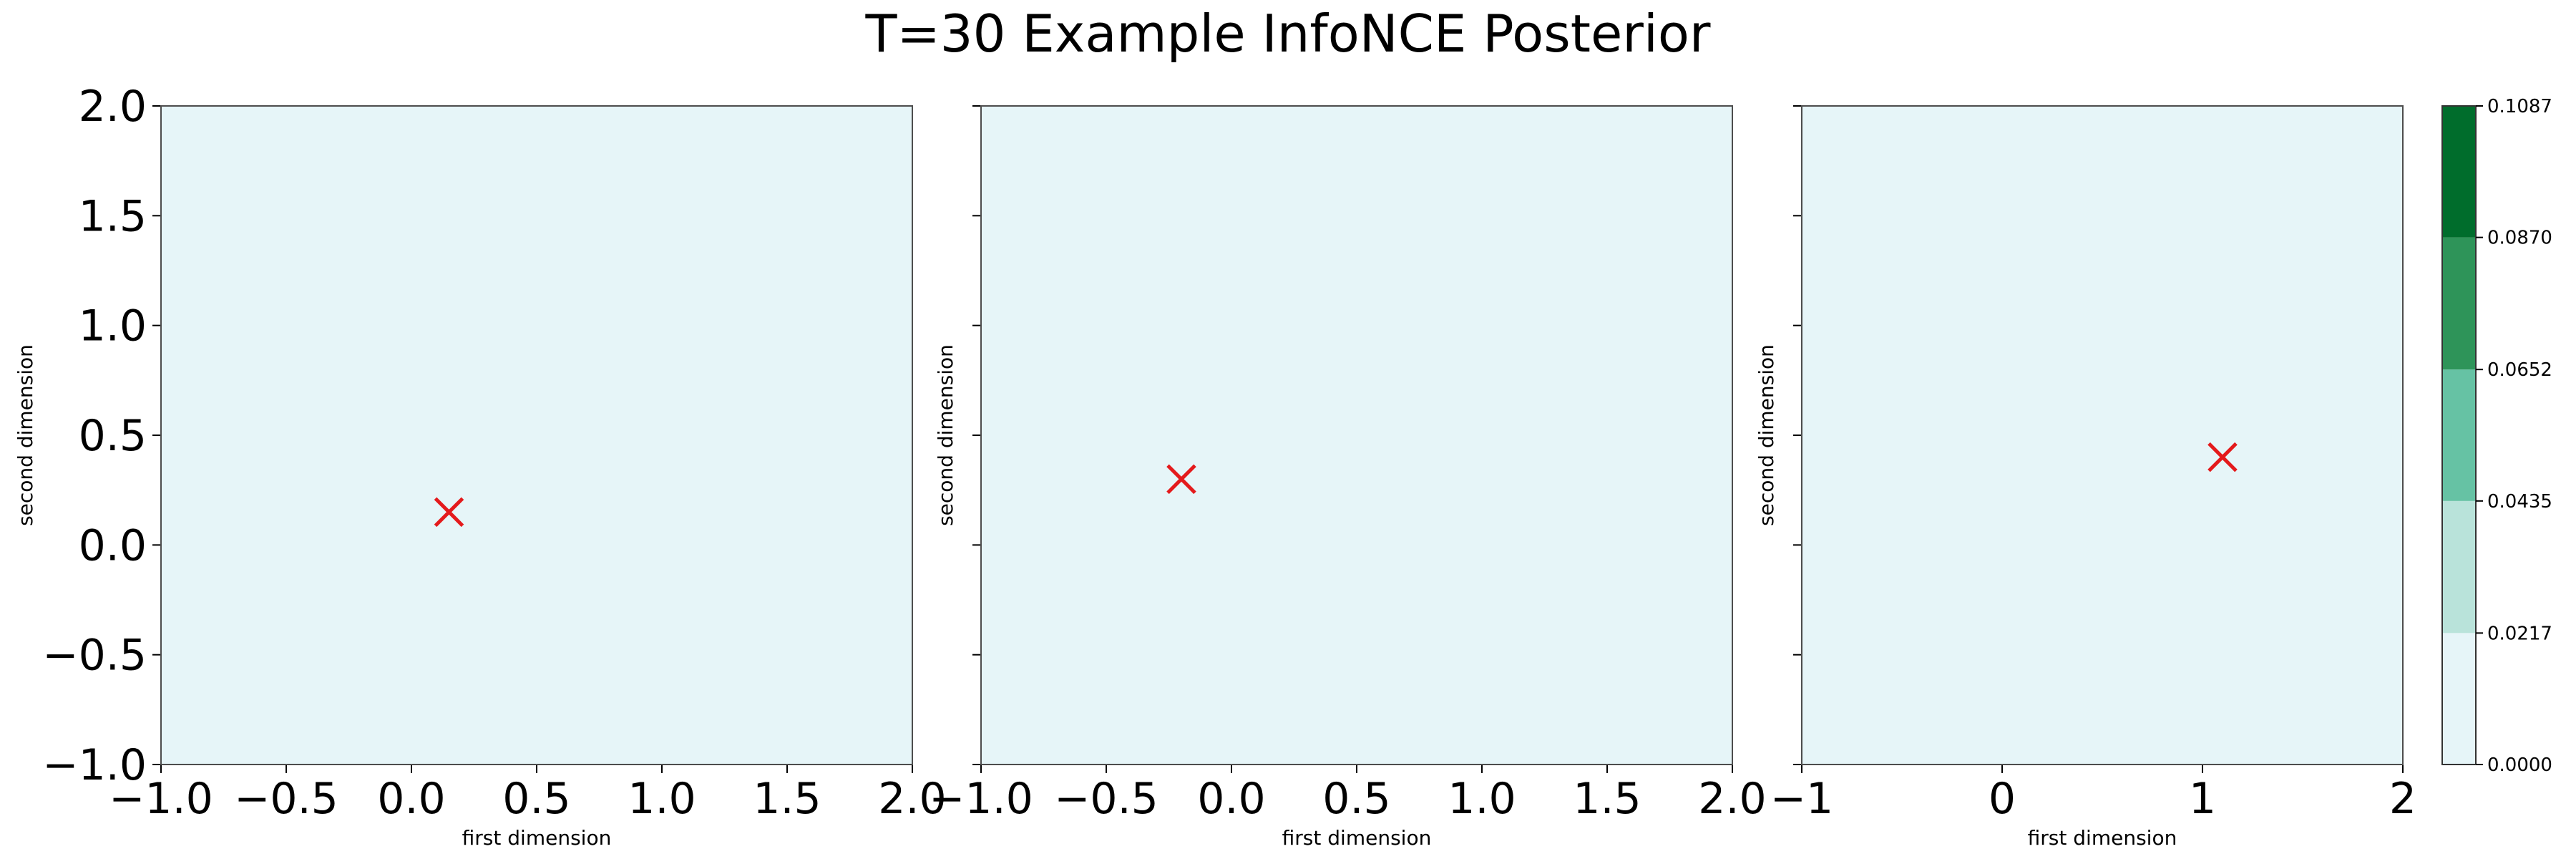 This screenshot has width=2576, height=859. Describe the element at coordinates (2202, 799) in the screenshot. I see `x-tick-label: 1` at that location.